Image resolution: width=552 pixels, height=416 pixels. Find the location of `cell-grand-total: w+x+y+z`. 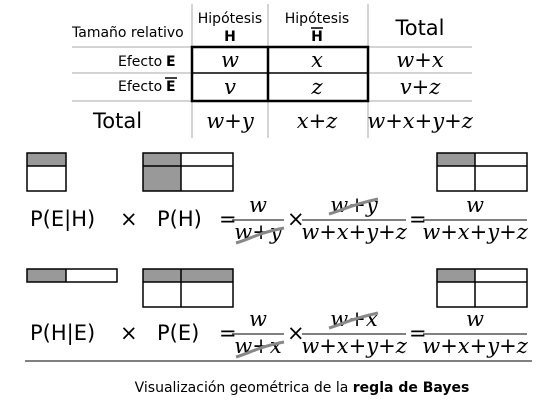

cell-grand-total: w+x+y+z is located at coordinates (420, 121).